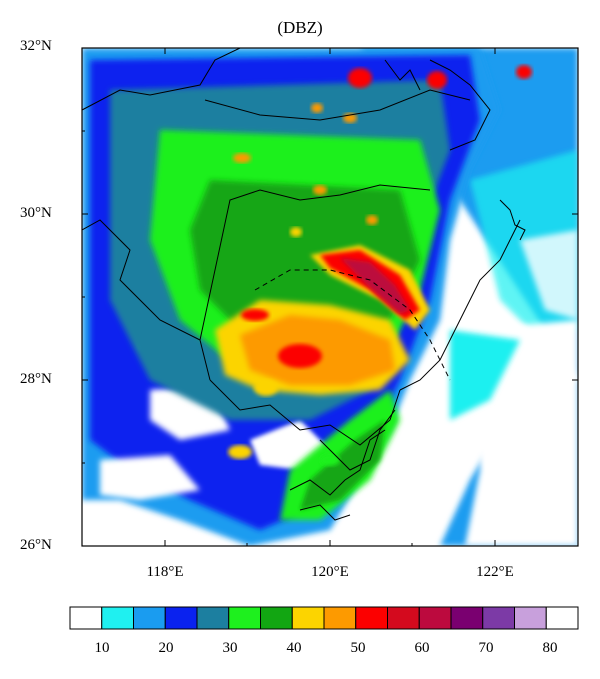 This screenshot has width=600, height=679. I want to click on colorbar-label-60: 60, so click(422, 648).